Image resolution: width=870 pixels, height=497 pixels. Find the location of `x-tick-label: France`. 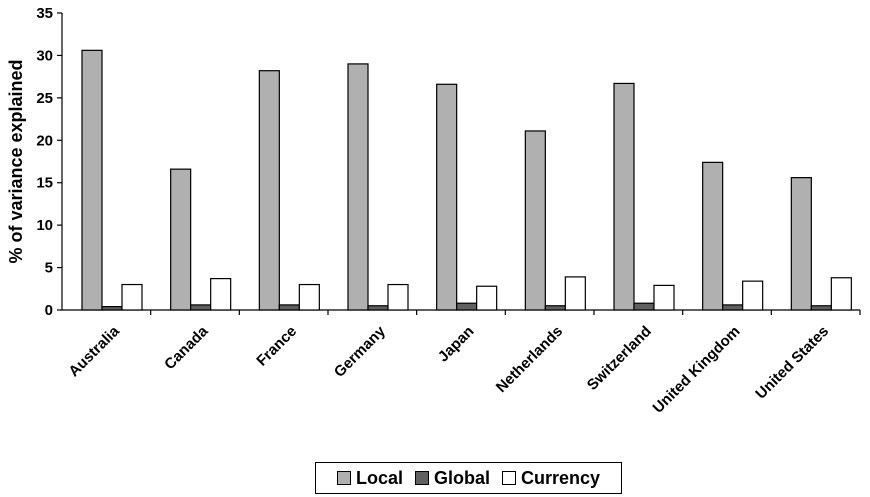

x-tick-label: France is located at coordinates (276, 346).